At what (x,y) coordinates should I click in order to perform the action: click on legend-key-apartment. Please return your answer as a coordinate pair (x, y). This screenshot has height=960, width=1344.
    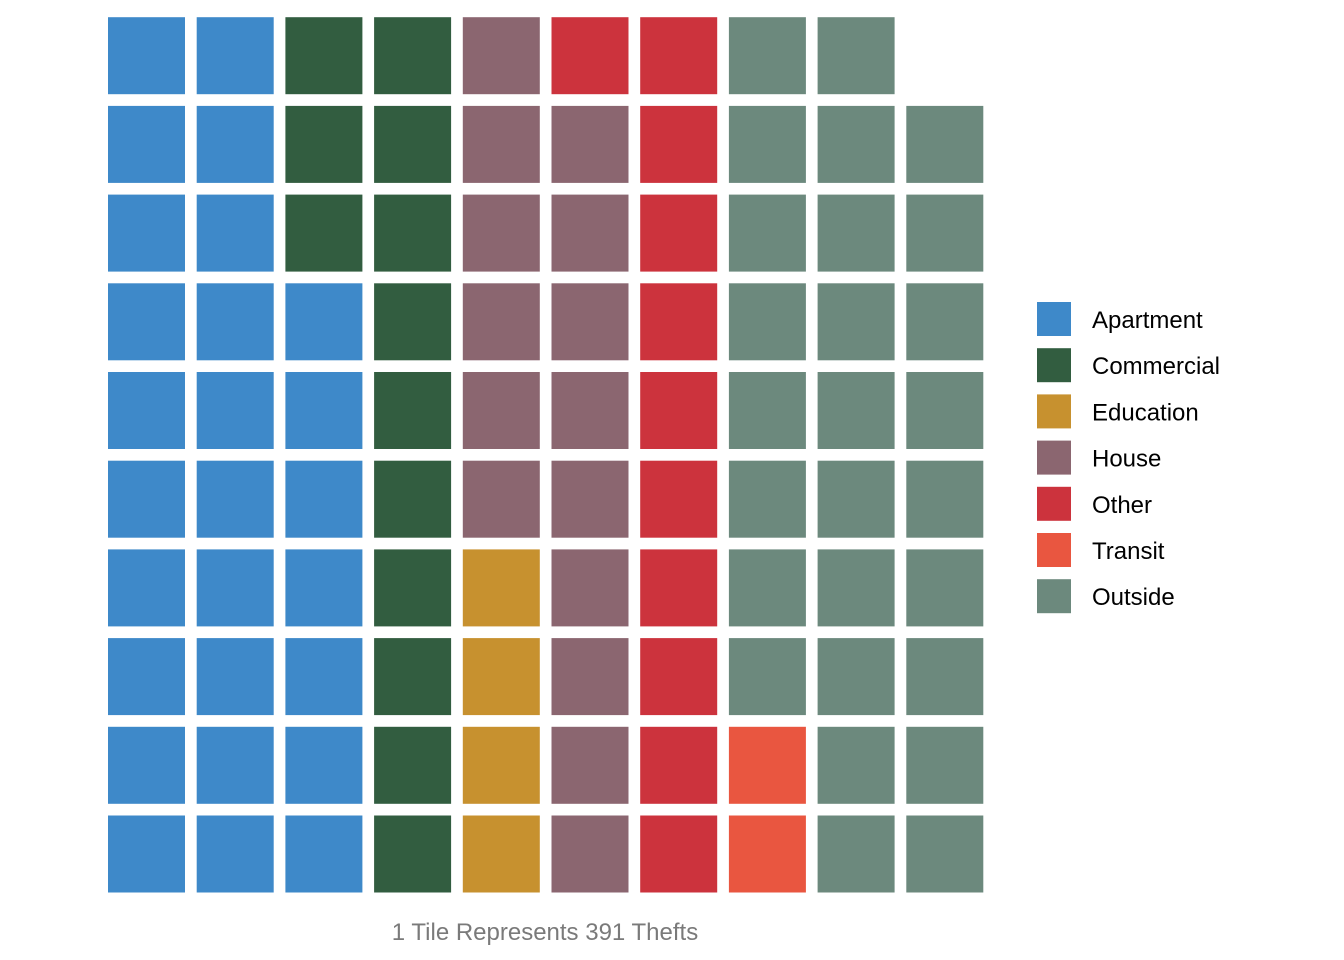
    Looking at the image, I should click on (1054, 319).